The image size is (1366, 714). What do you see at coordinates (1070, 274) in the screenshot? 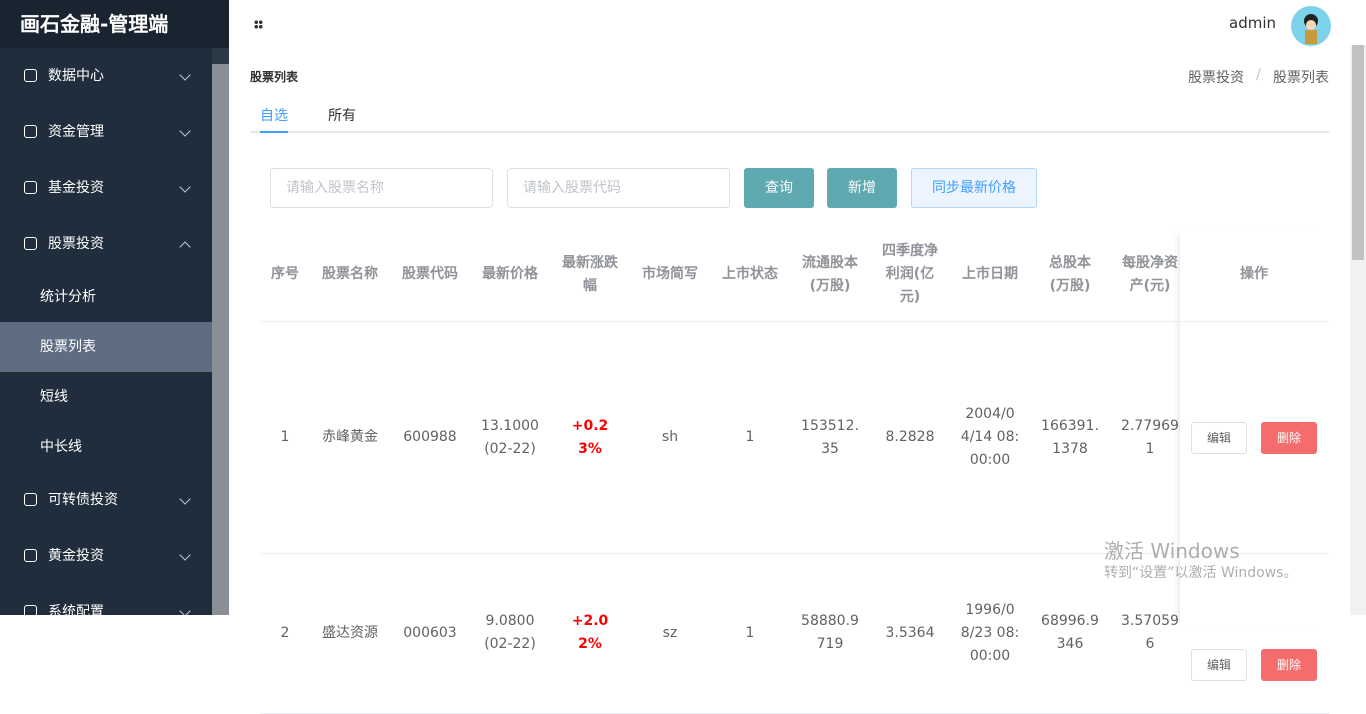
I see `column-header: 总股本(万股)` at bounding box center [1070, 274].